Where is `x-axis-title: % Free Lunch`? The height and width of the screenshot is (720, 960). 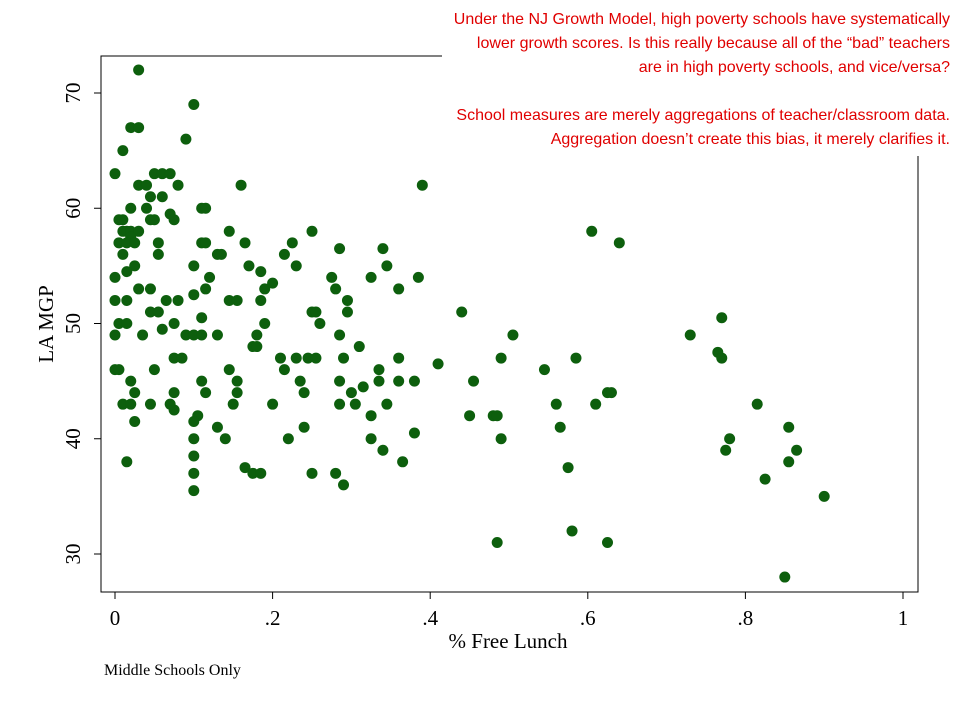
x-axis-title: % Free Lunch is located at coordinates (508, 641).